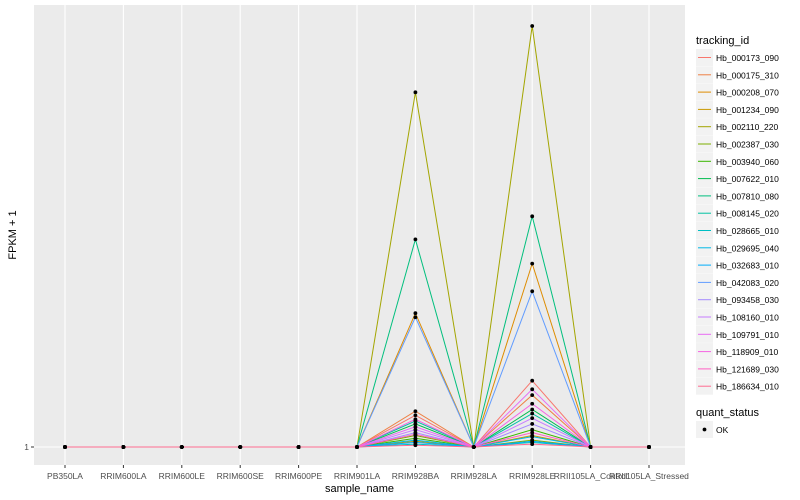 The height and width of the screenshot is (500, 800). I want to click on legend-label: Hb_186634_010, so click(747, 387).